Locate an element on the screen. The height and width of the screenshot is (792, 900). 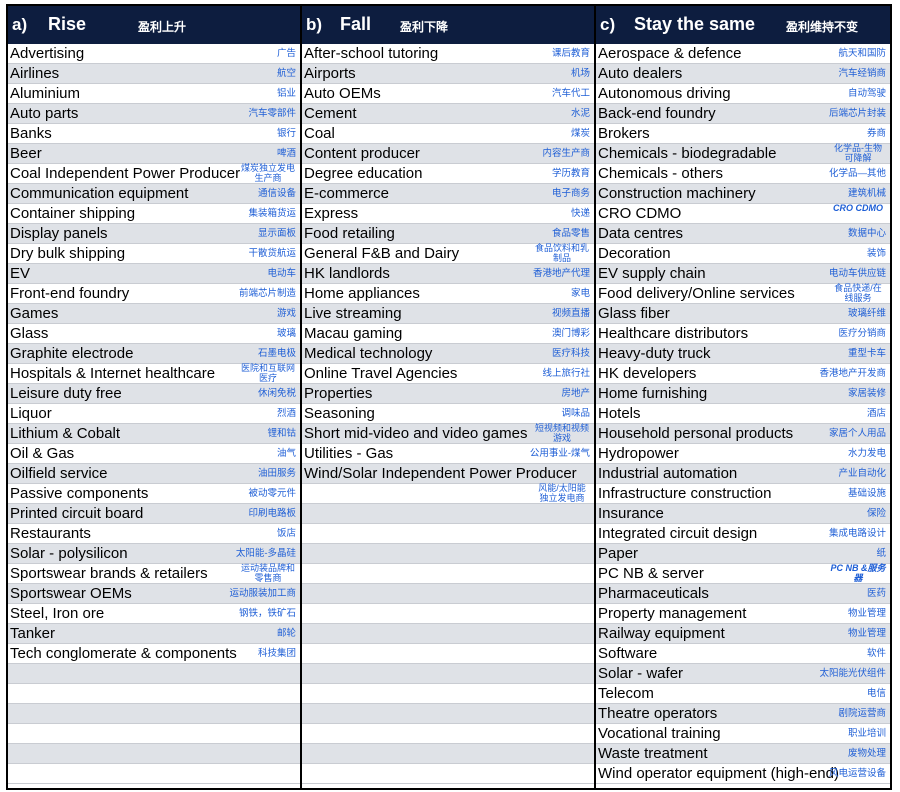
table-row: Solar - wafer 太阳能光伏组件 is located at coordinates (743, 674).